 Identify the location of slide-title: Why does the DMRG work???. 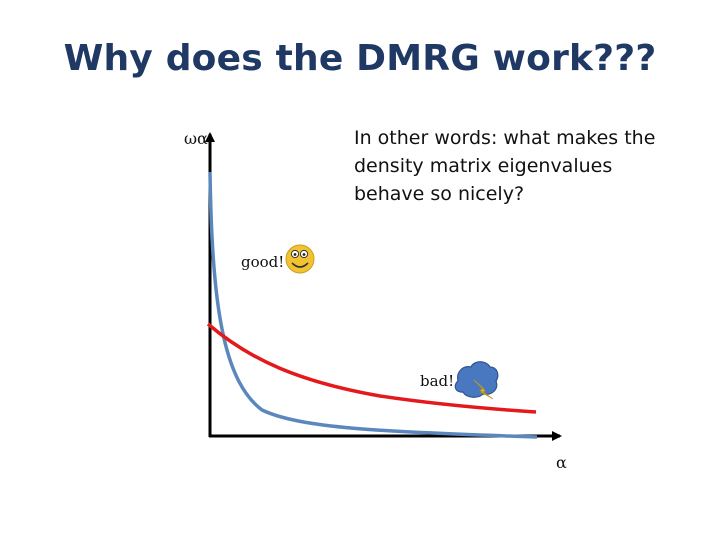
(360, 58).